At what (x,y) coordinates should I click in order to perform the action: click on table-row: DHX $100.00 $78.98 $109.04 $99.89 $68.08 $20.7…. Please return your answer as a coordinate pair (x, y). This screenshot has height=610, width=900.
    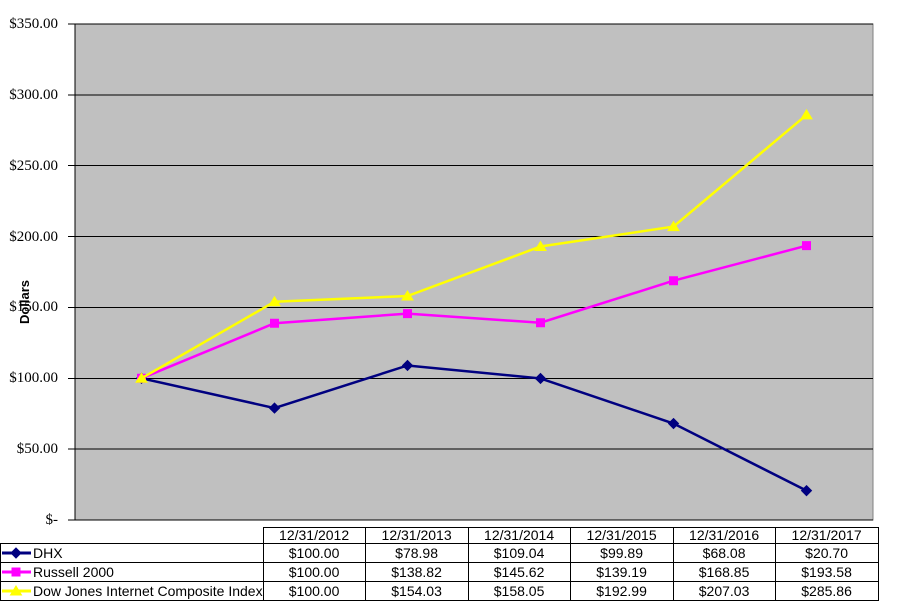
    Looking at the image, I should click on (439, 553).